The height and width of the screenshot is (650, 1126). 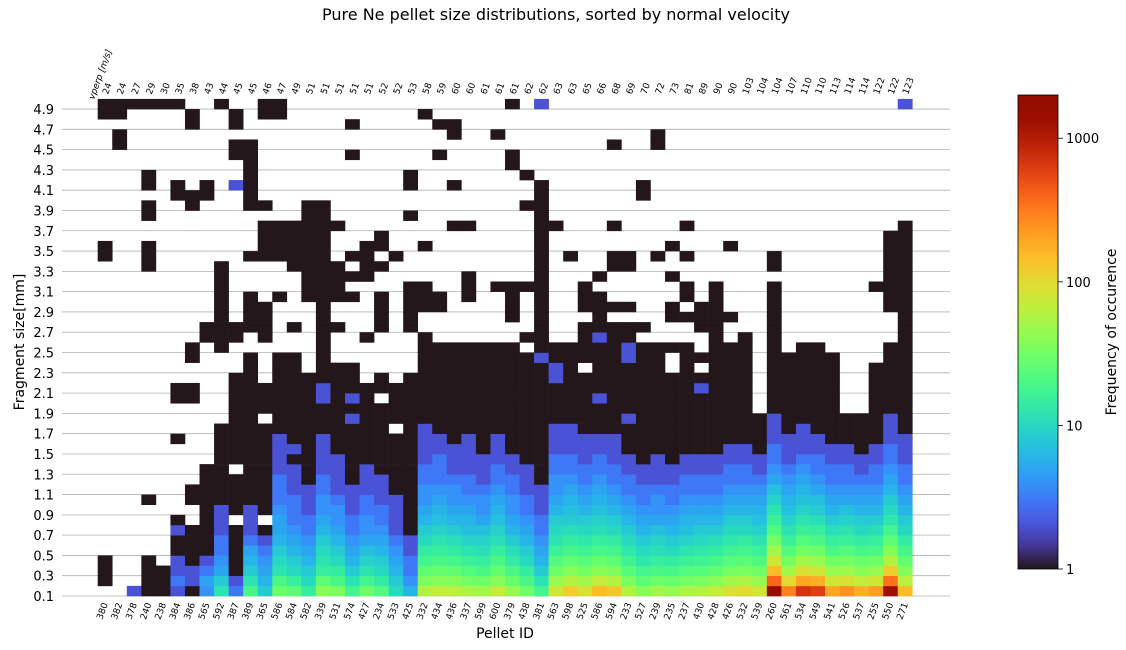 What do you see at coordinates (43, 455) in the screenshot?
I see `y-tick-label: 1.5` at bounding box center [43, 455].